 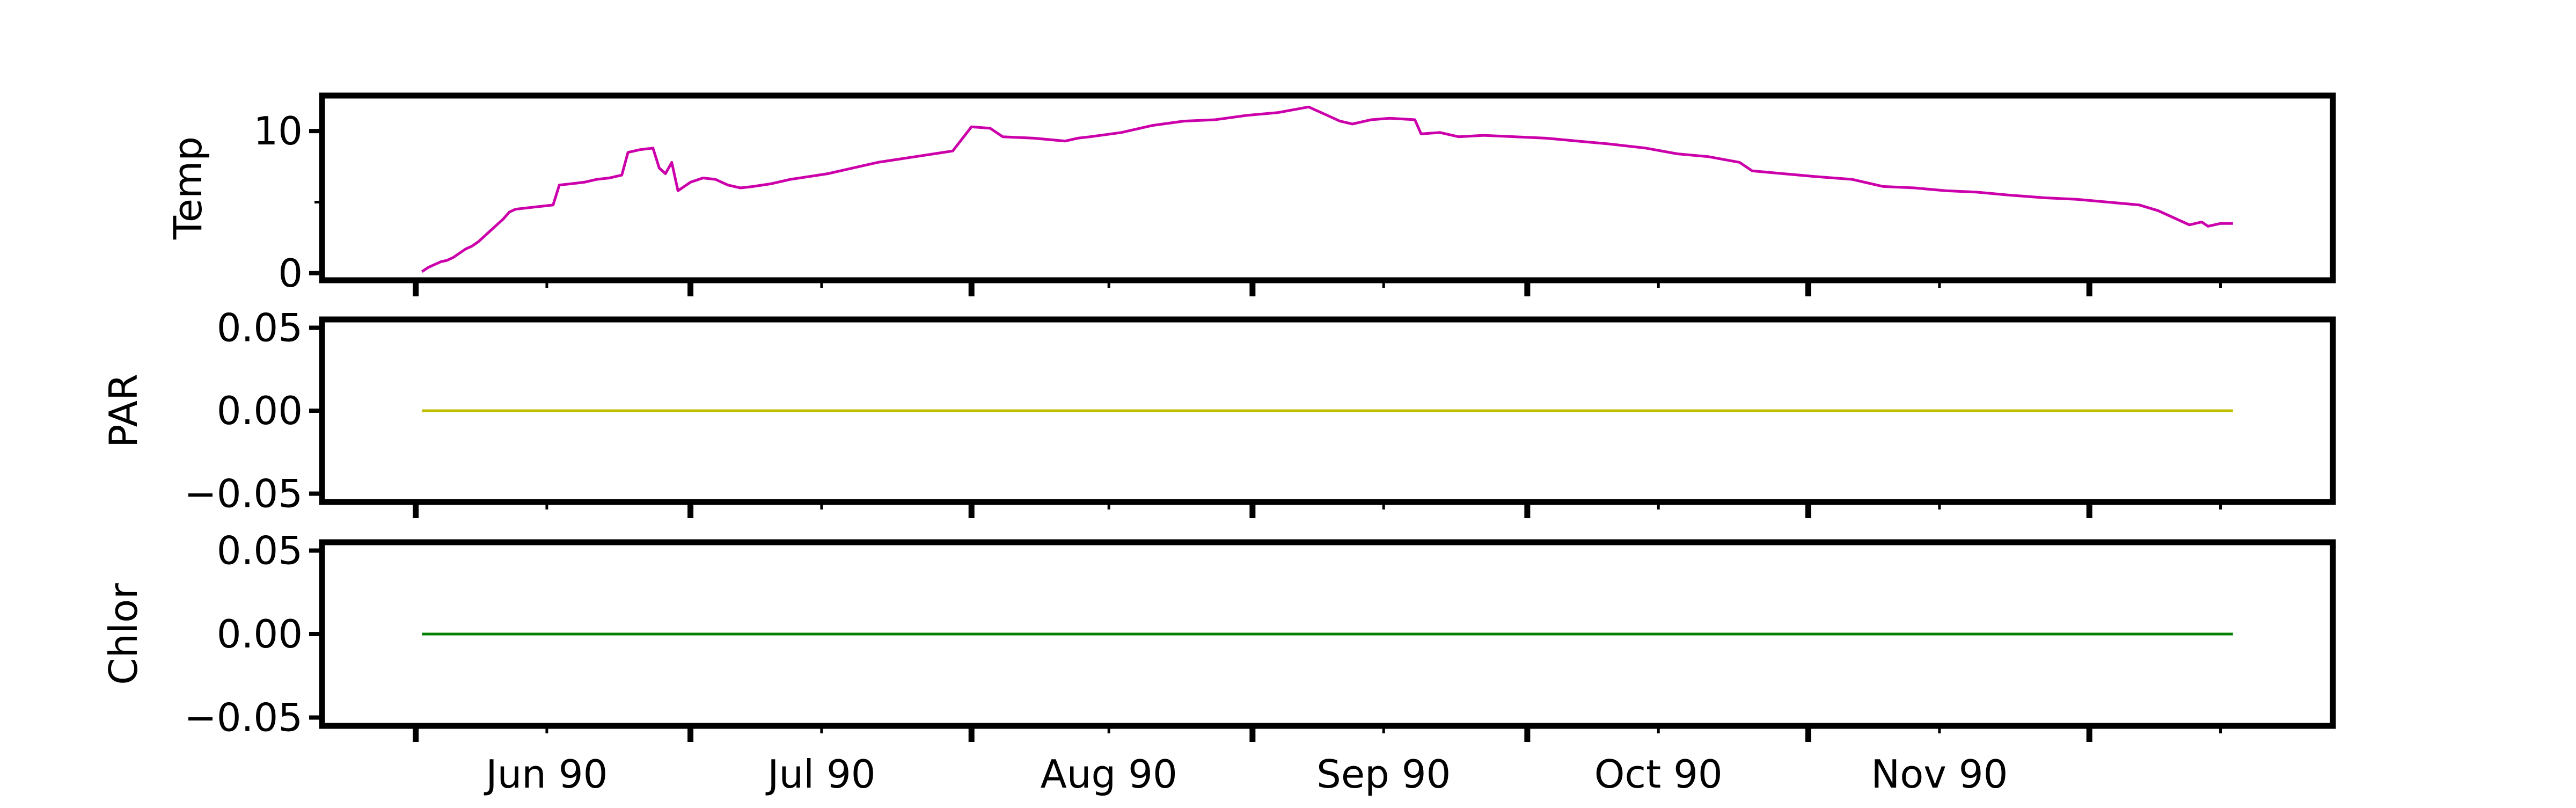 I want to click on y-axis-label: Temp, so click(x=187, y=188).